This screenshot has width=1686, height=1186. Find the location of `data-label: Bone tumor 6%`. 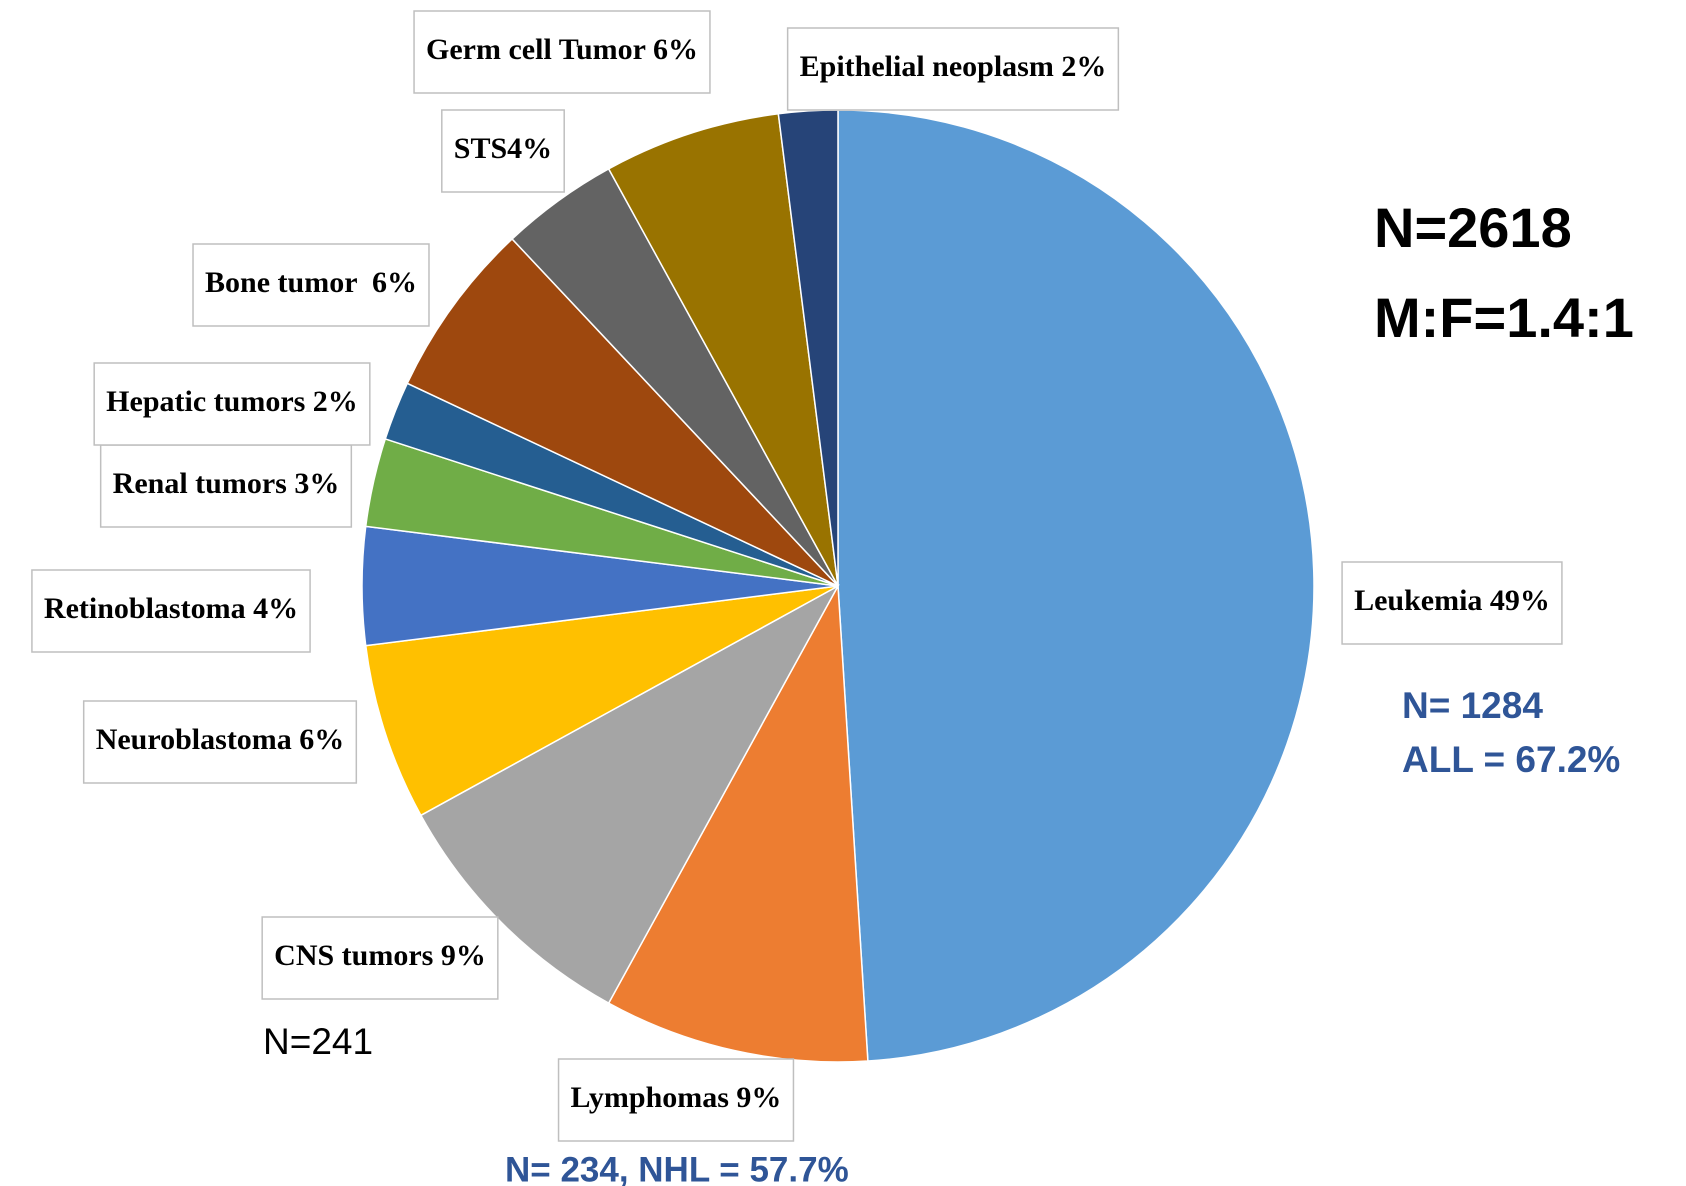

data-label: Bone tumor 6% is located at coordinates (311, 285).